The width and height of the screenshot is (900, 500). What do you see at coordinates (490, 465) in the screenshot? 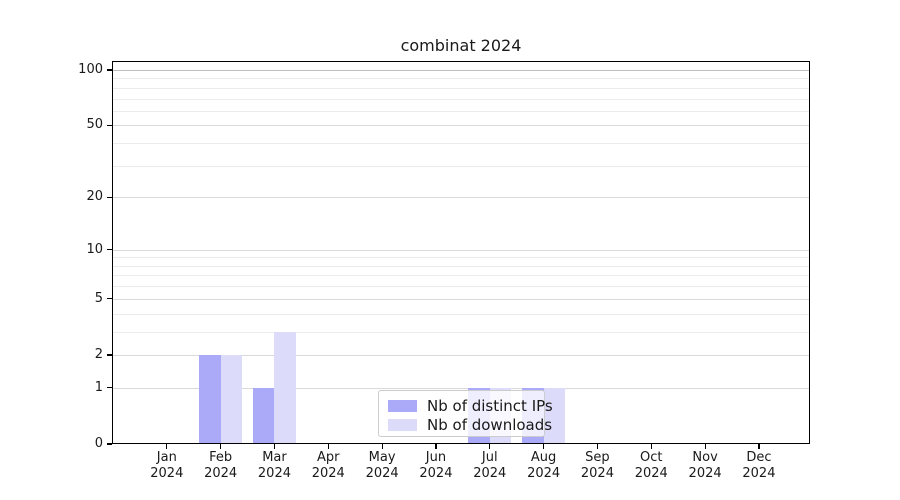
I see `x-tick-label-jul: Jul 2024` at bounding box center [490, 465].